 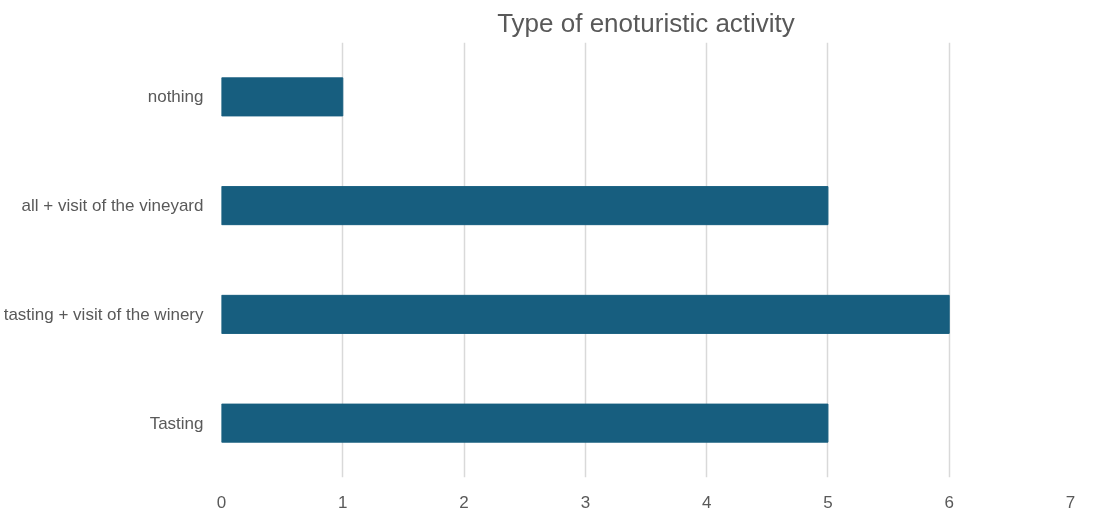 What do you see at coordinates (646, 22) in the screenshot?
I see `chart-title: Type of enoturistic activity` at bounding box center [646, 22].